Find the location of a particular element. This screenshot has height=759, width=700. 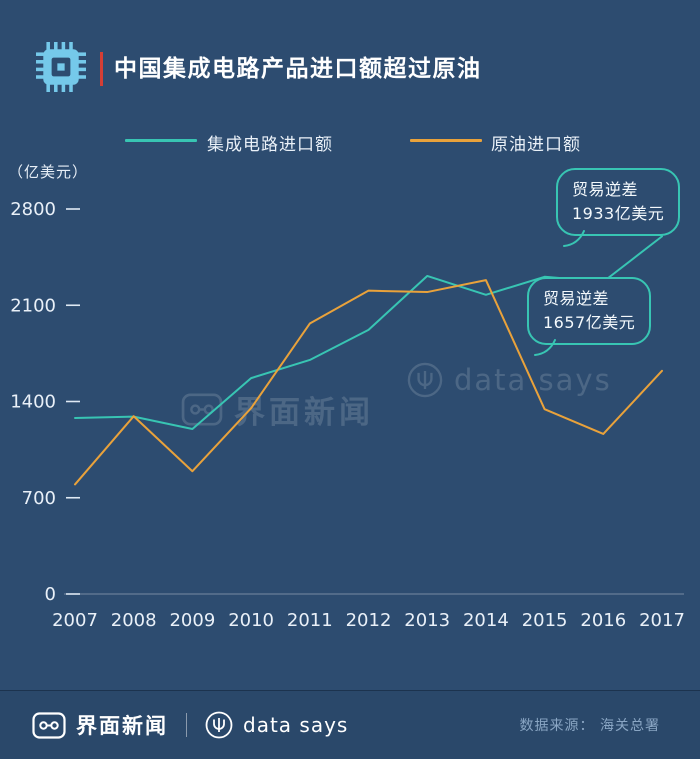

annotation-text-2017: 贸易逆差 1933亿美元 is located at coordinates (618, 201).